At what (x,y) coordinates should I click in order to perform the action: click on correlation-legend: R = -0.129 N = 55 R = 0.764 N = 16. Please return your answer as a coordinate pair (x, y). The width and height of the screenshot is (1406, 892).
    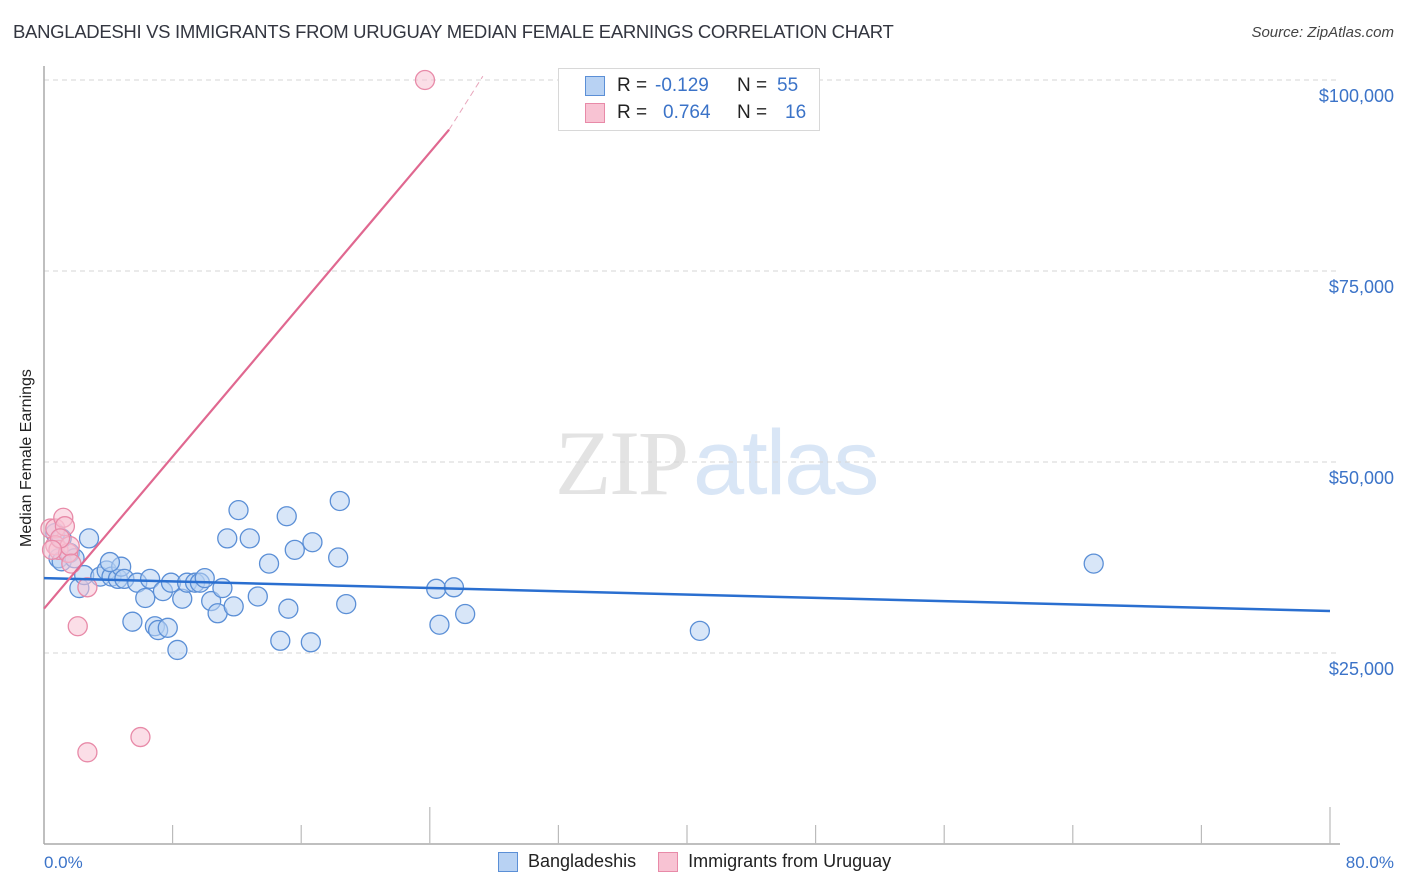
    Looking at the image, I should click on (689, 99).